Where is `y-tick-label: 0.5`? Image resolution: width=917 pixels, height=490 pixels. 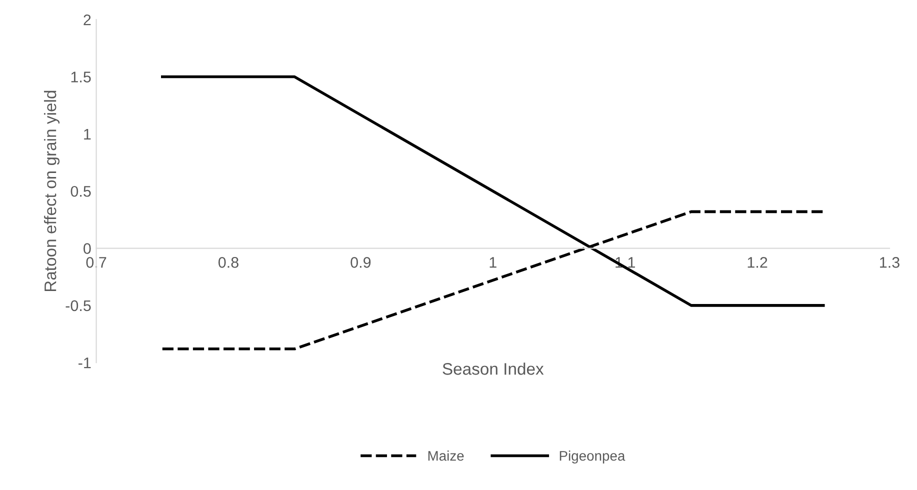 y-tick-label: 0.5 is located at coordinates (80, 191).